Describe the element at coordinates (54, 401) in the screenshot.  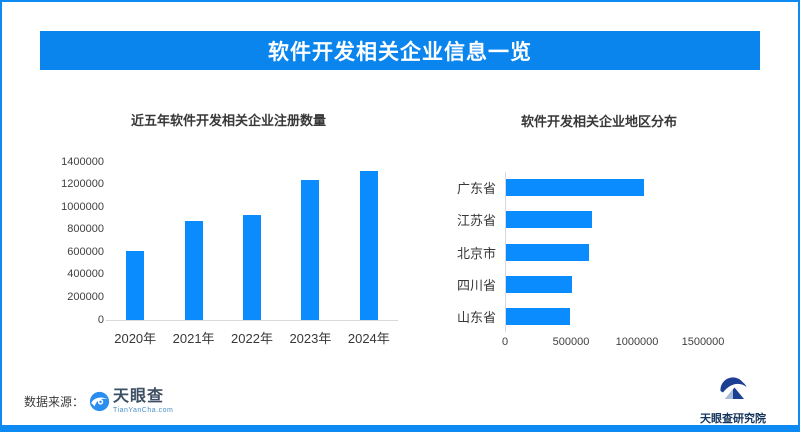
I see `data-source-label: 数据来源：` at that location.